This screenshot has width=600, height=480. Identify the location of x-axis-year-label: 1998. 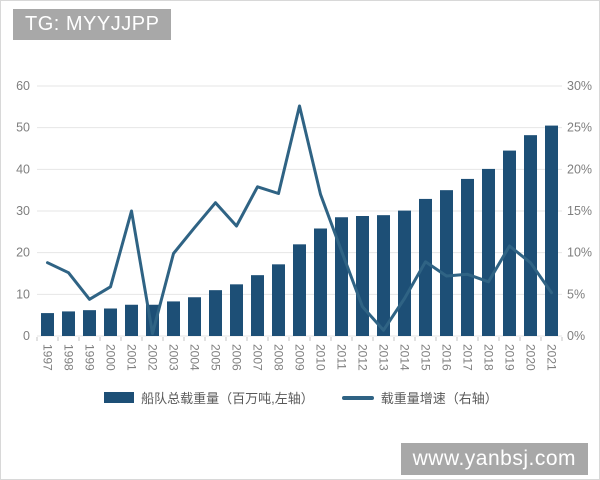
(69, 357).